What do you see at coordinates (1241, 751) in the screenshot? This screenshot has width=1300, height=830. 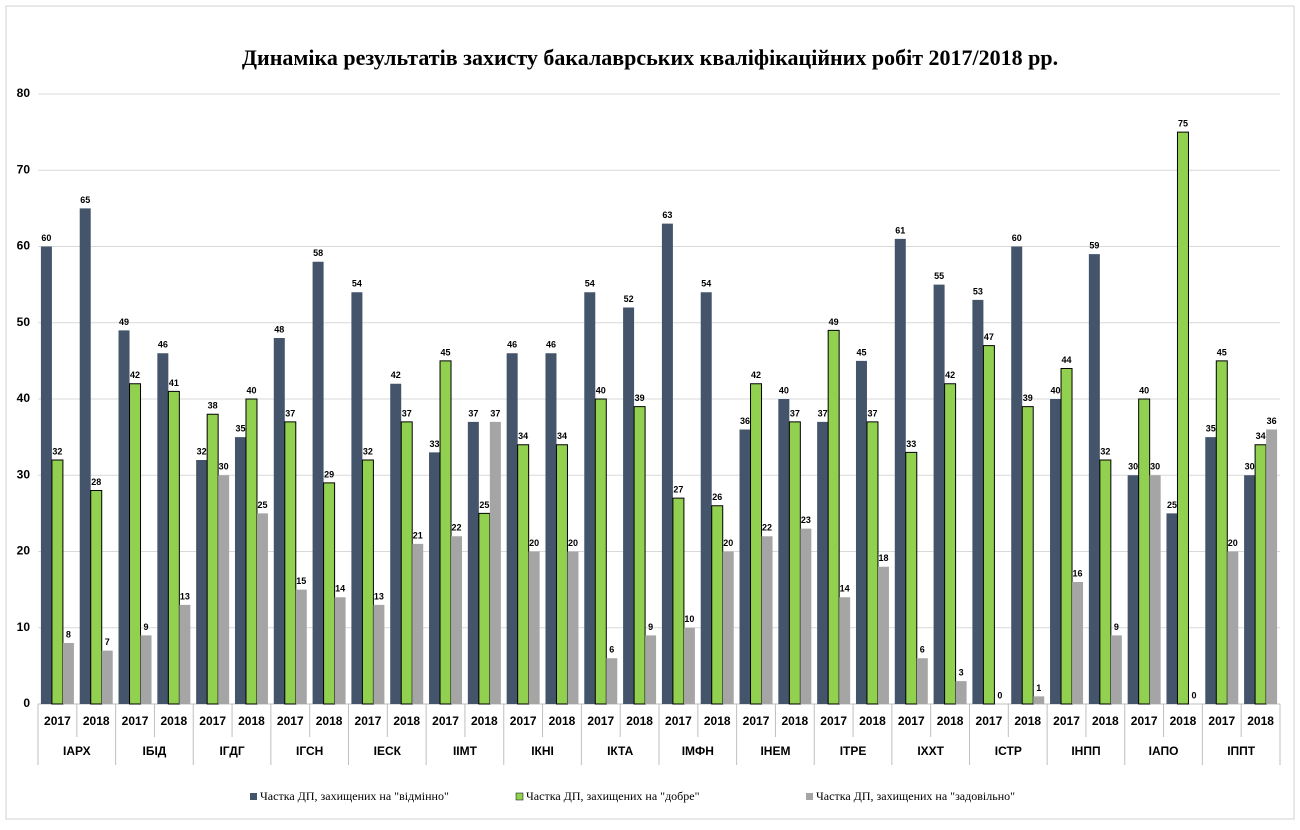 I see `group-label: ІППТ` at bounding box center [1241, 751].